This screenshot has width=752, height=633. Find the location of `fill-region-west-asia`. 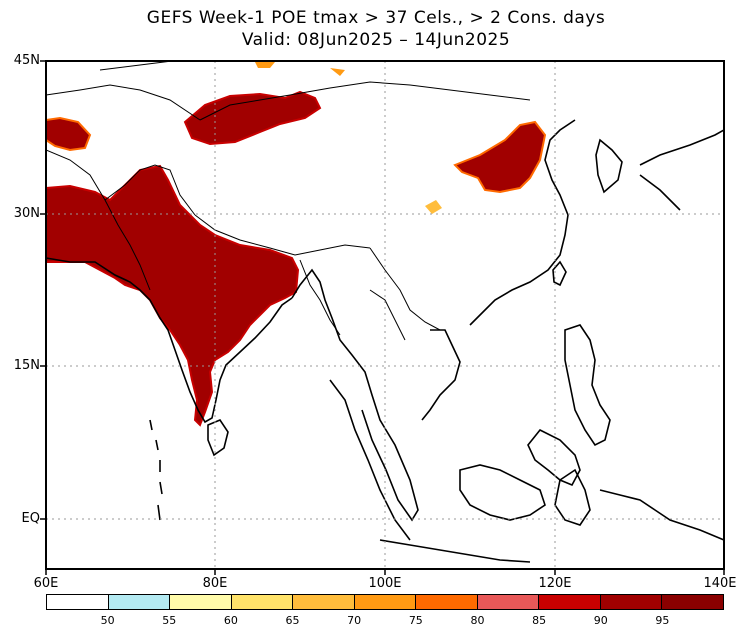

fill-region-west-asia is located at coordinates (69, 134).